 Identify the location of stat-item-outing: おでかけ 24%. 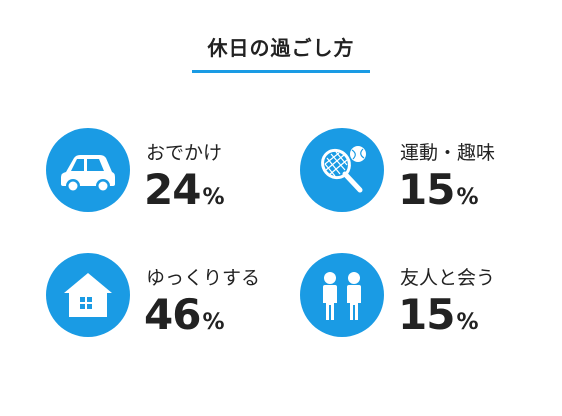
(171, 183).